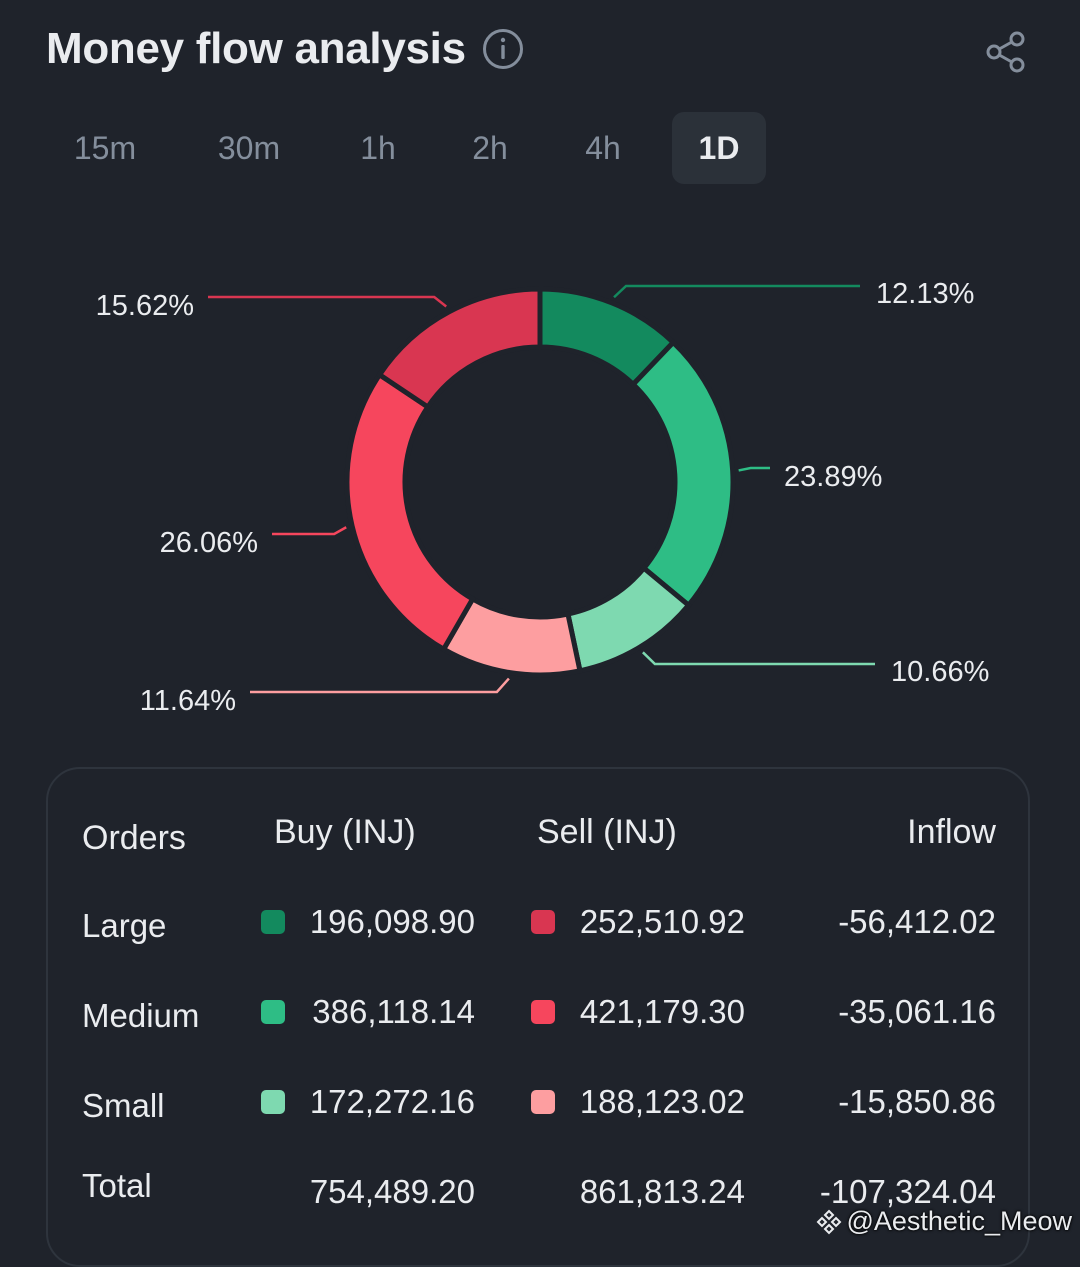  What do you see at coordinates (662, 921) in the screenshot?
I see `sell-value: 252,510.92` at bounding box center [662, 921].